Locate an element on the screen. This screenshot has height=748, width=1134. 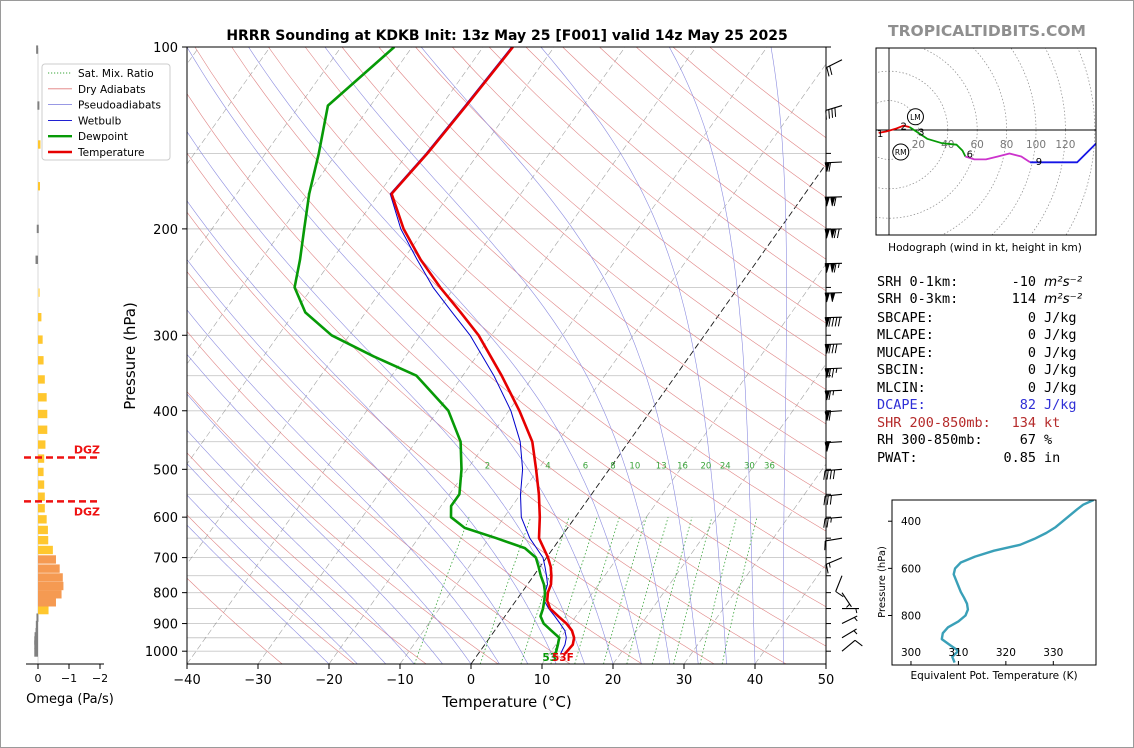
hodograph-ring-label: 60 is located at coordinates (977, 145).